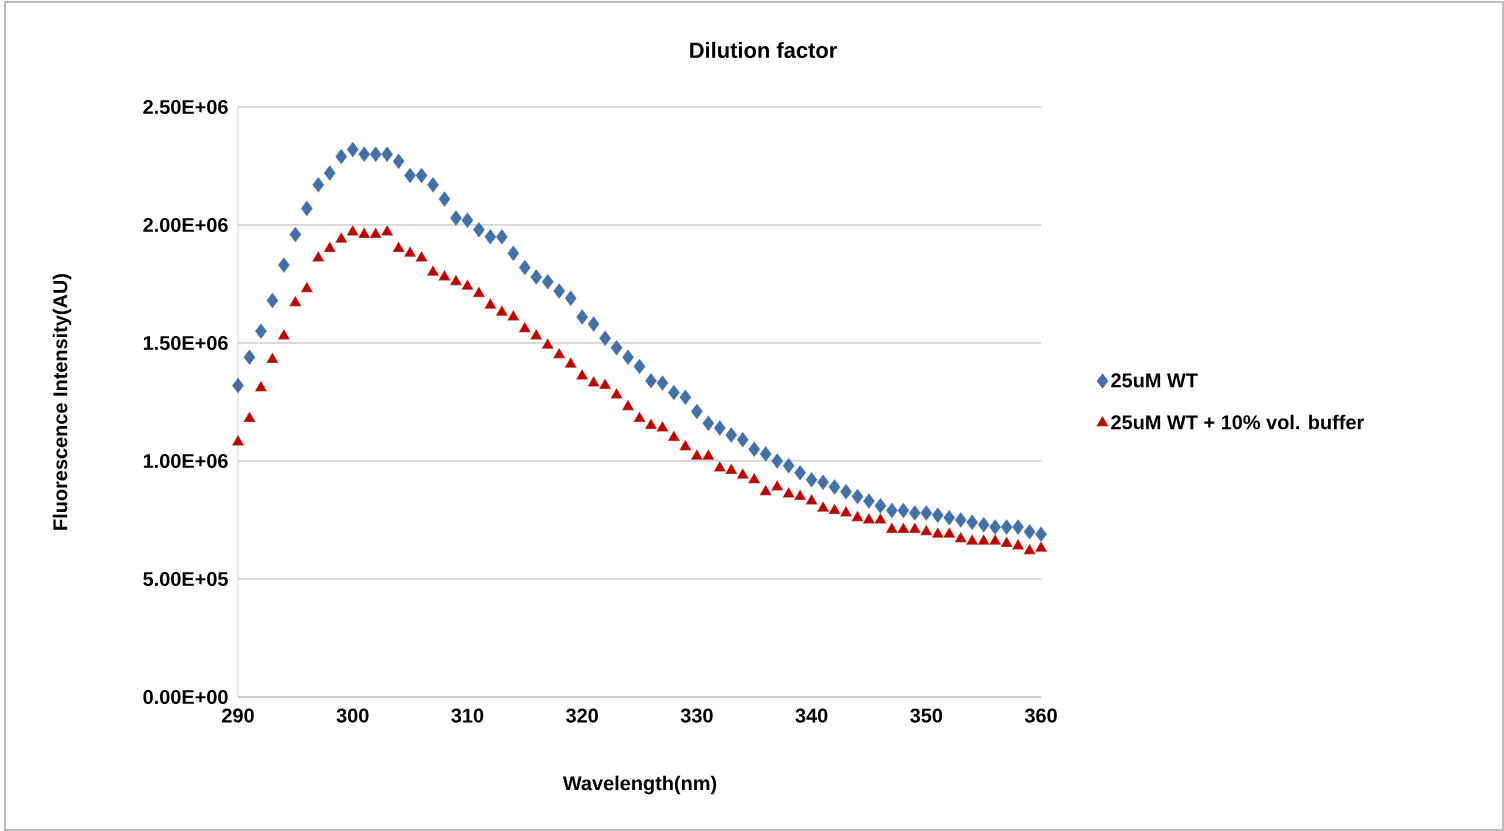  What do you see at coordinates (1154, 380) in the screenshot?
I see `legend-label: 25uM WT` at bounding box center [1154, 380].